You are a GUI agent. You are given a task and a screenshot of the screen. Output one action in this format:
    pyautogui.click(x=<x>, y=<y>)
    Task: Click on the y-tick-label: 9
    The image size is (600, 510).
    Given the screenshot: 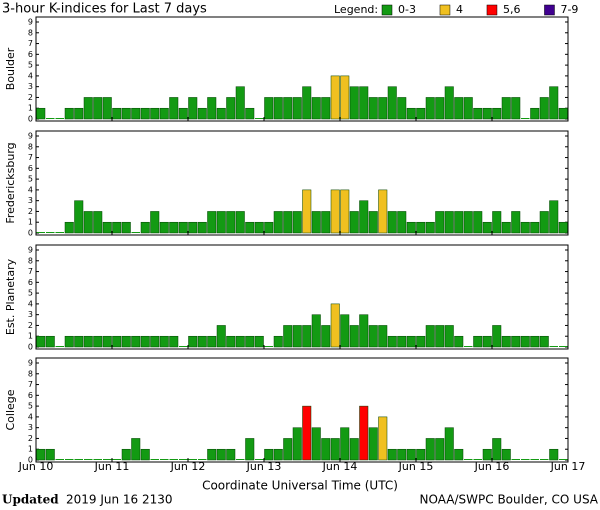 What is the action you would take?
    pyautogui.click(x=30, y=22)
    